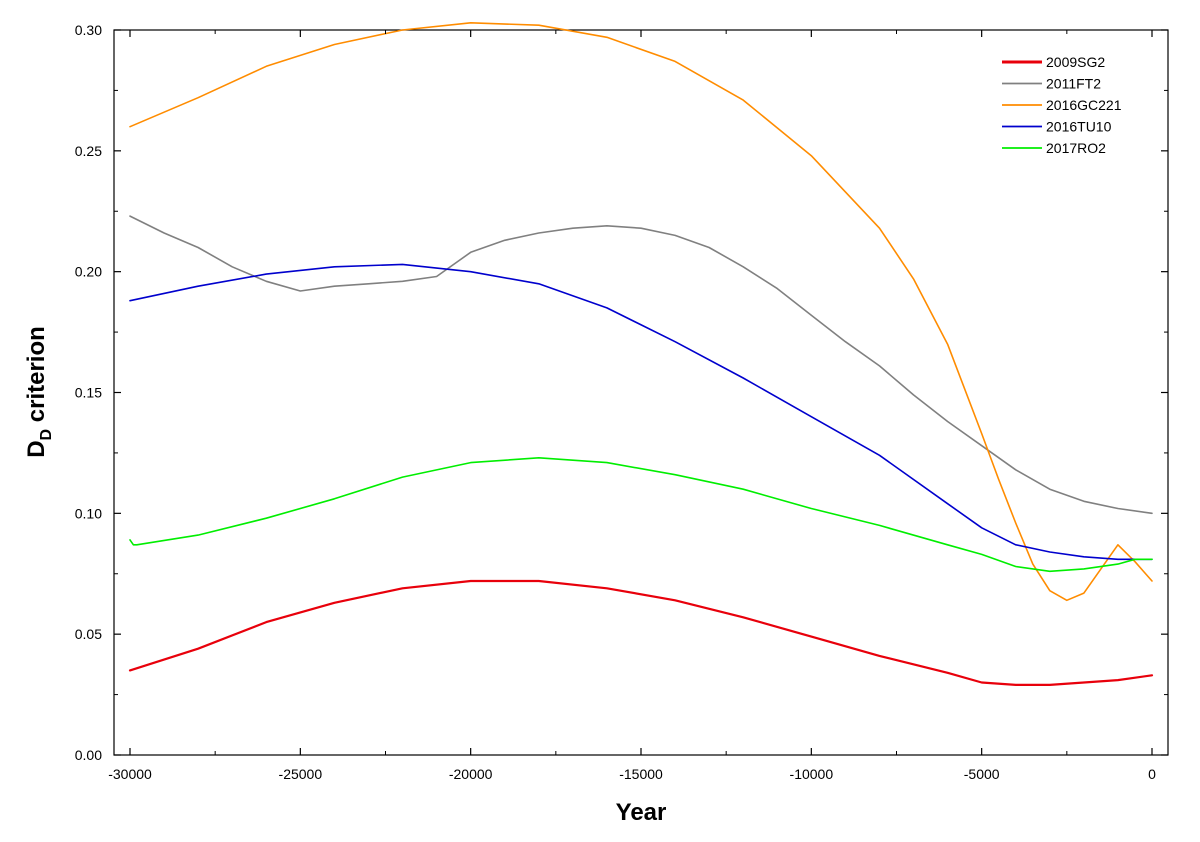  Describe the element at coordinates (88, 393) in the screenshot. I see `y-tick-label: 0.15` at that location.